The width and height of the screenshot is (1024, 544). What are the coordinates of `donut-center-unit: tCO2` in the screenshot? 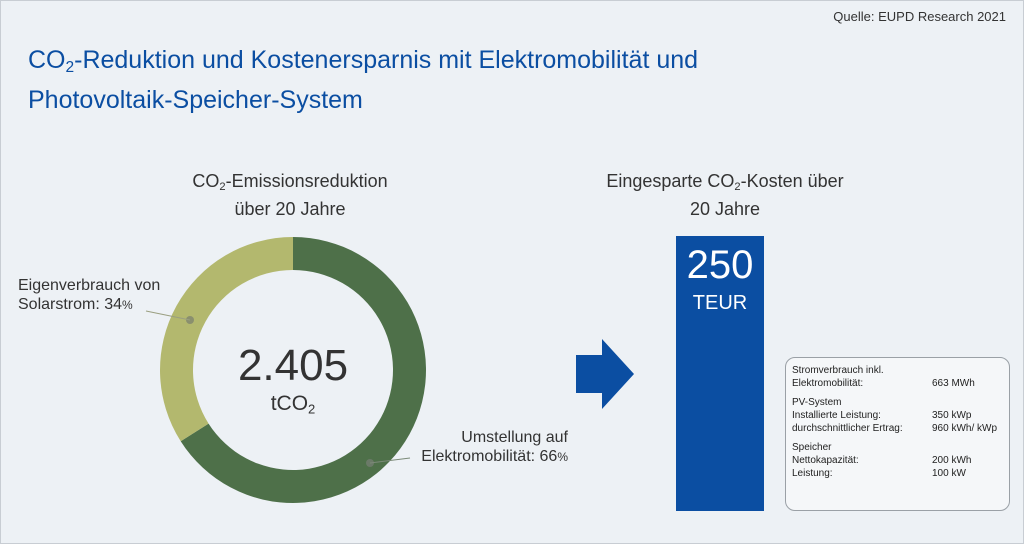 It's located at (293, 404).